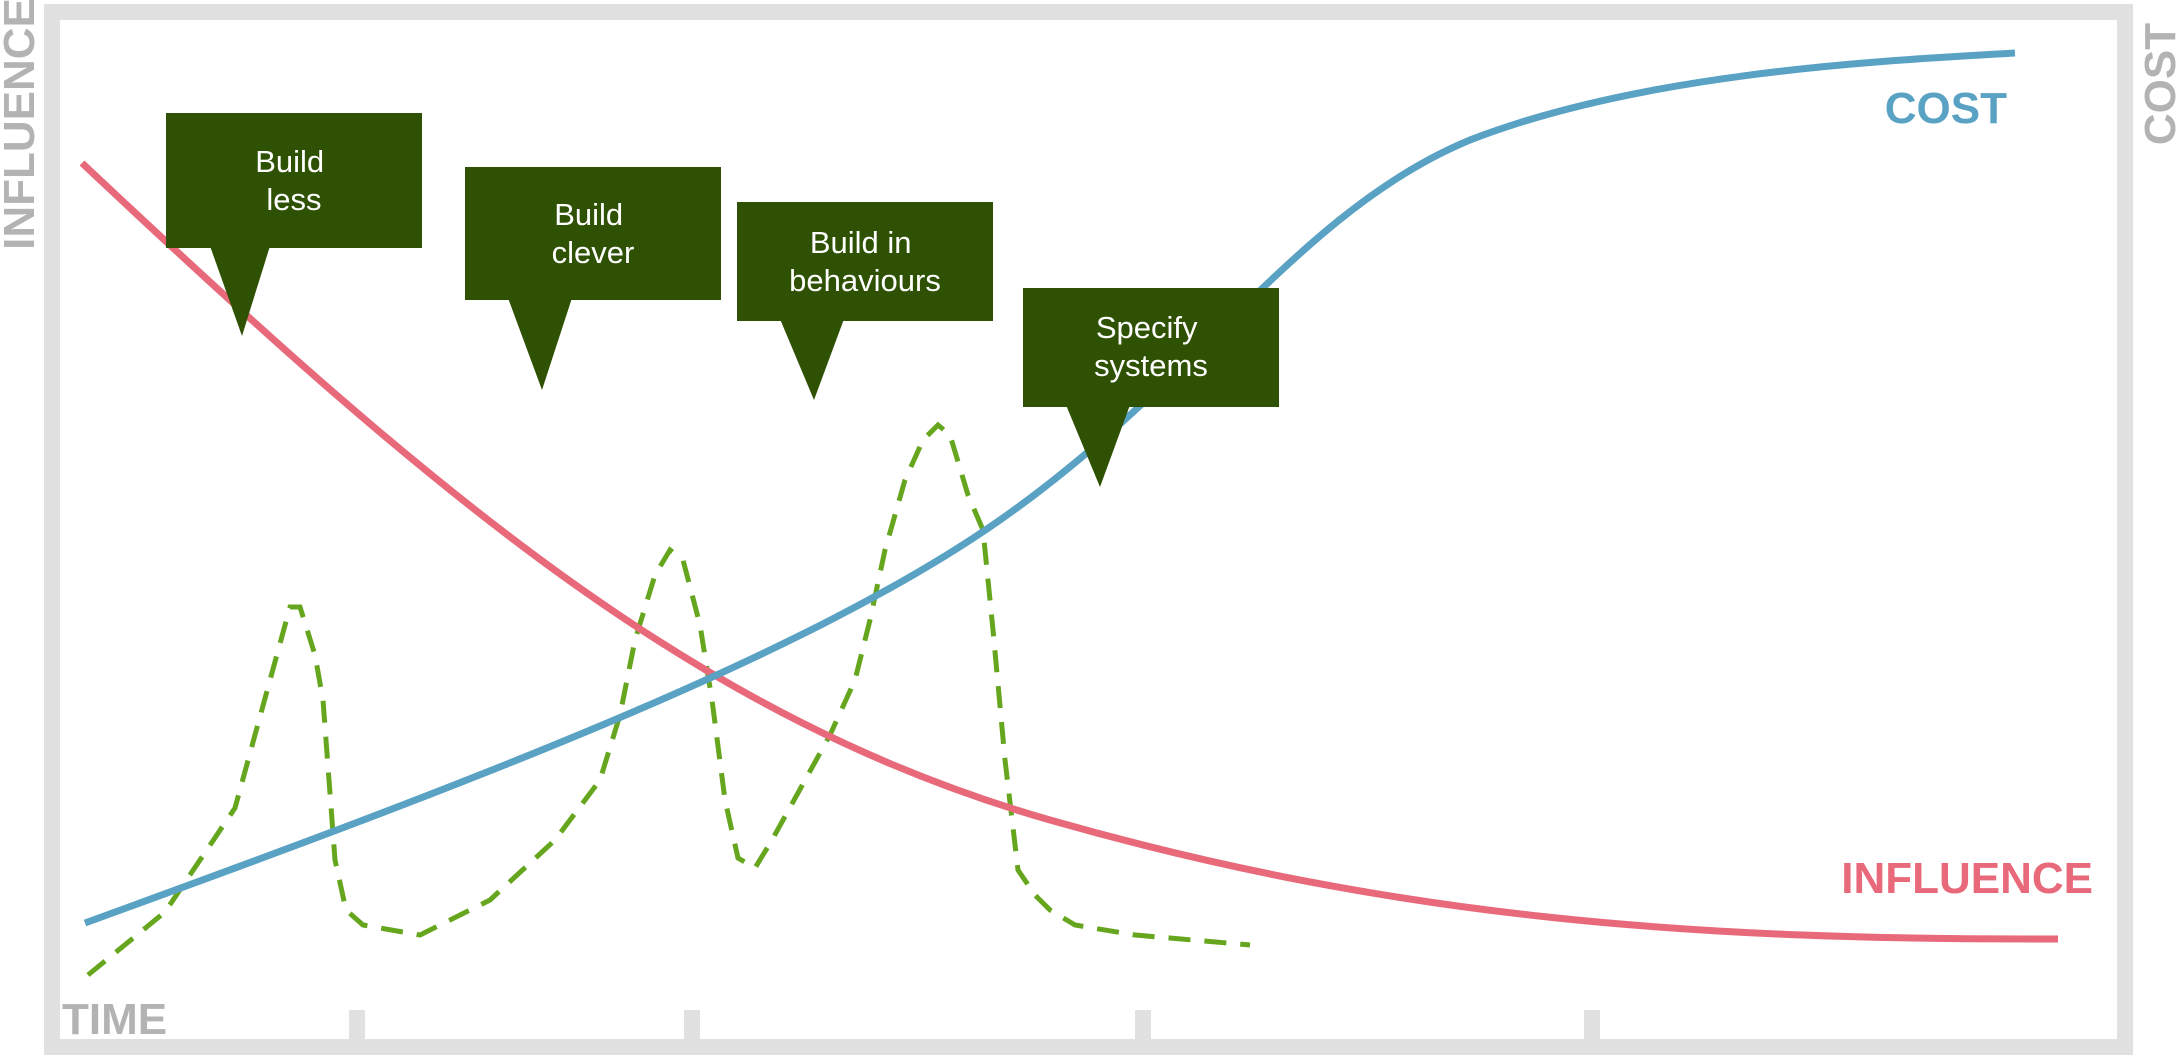  What do you see at coordinates (1151, 365) in the screenshot?
I see `callout-line: systems` at bounding box center [1151, 365].